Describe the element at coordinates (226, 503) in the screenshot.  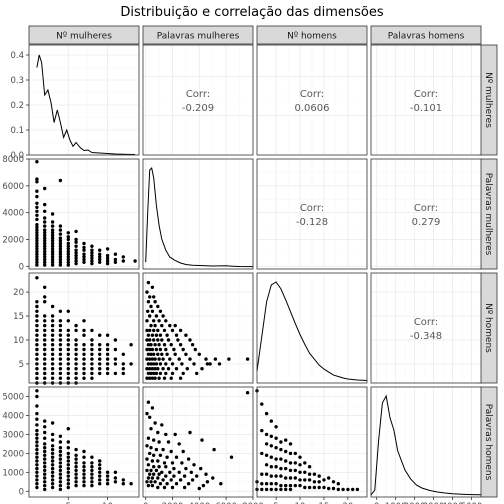
I see `x-tick-label: 6000` at that location.